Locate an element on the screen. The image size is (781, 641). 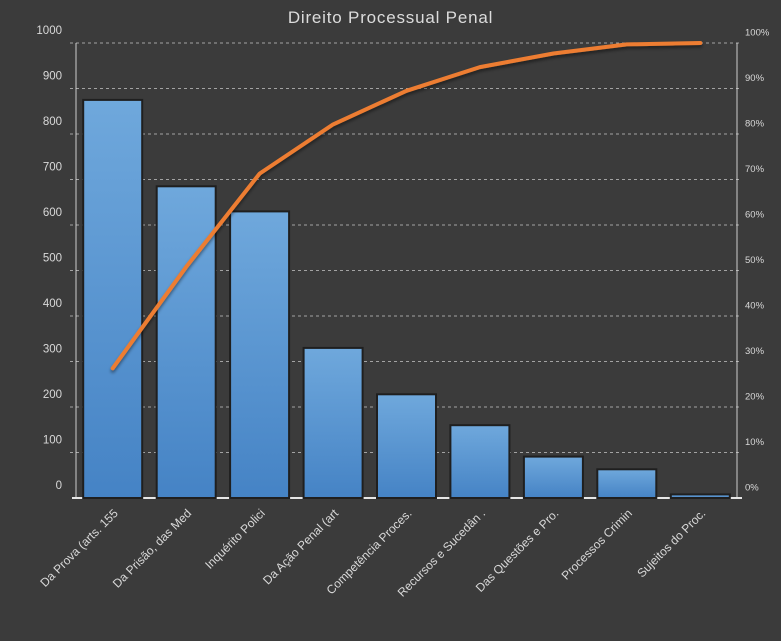
y-left-tick-label: 700 is located at coordinates (52, 168).